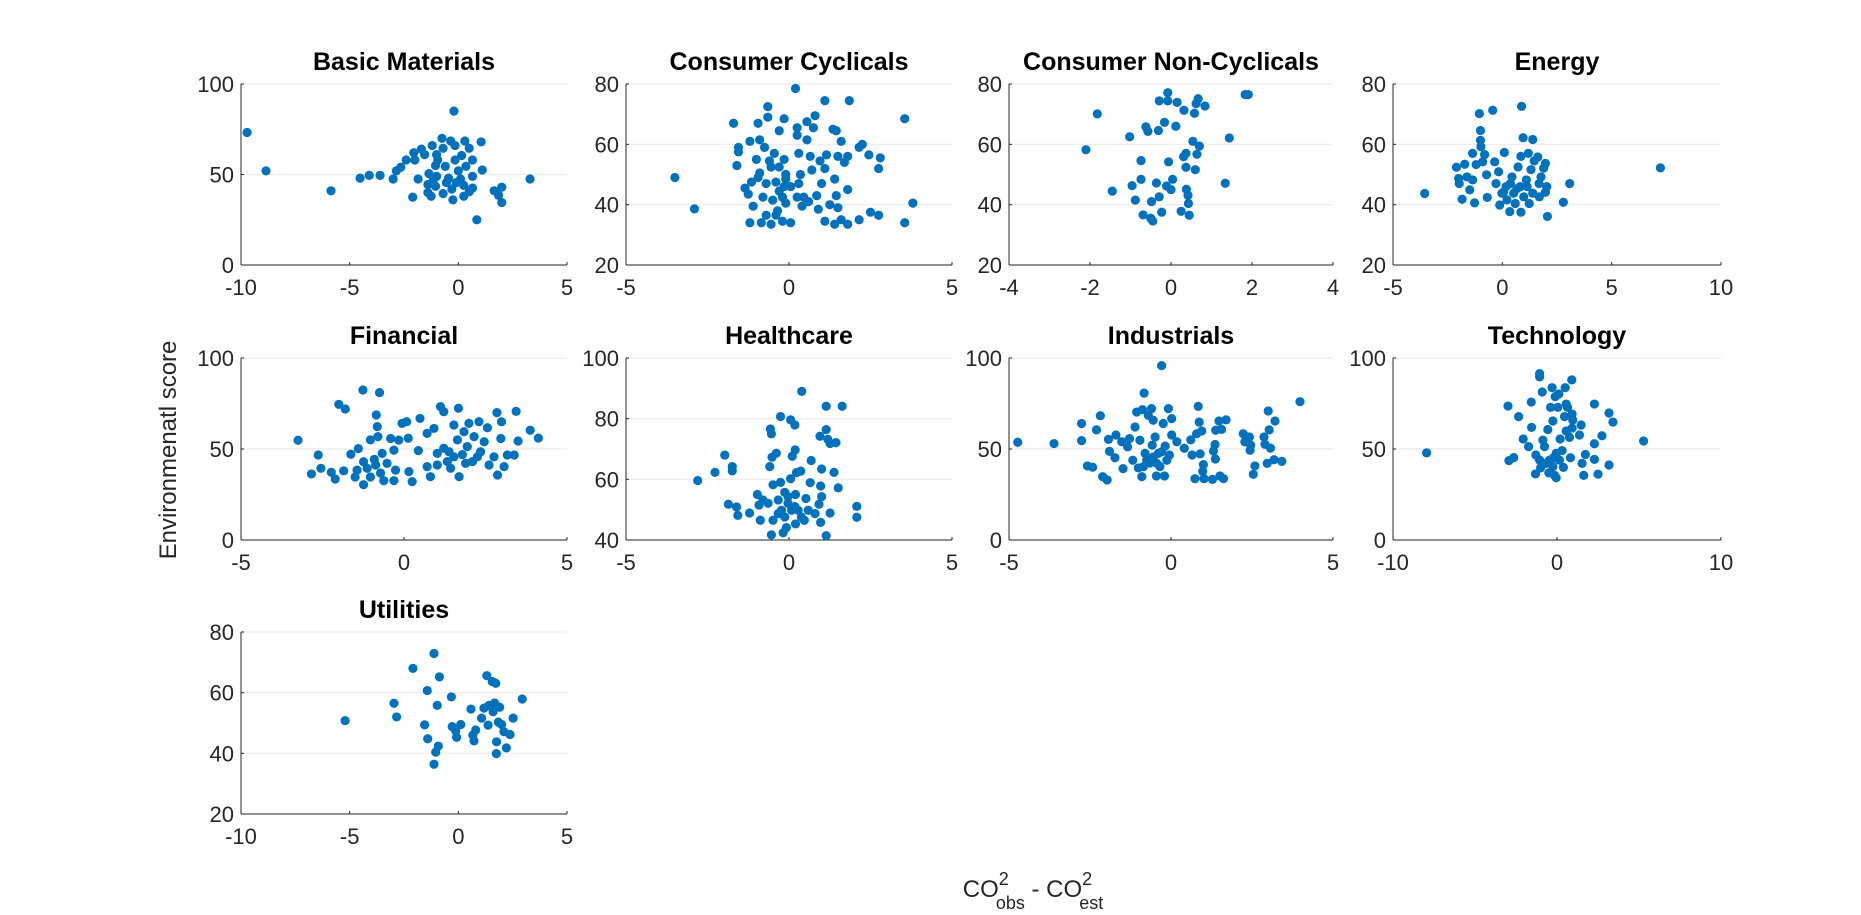  What do you see at coordinates (1393, 562) in the screenshot?
I see `x-tick-label: -10` at bounding box center [1393, 562].